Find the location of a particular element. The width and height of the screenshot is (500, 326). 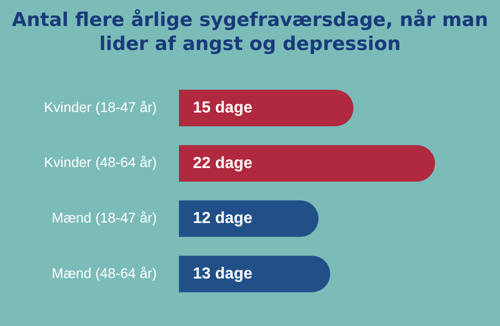

data-label: 15 dage is located at coordinates (222, 107).